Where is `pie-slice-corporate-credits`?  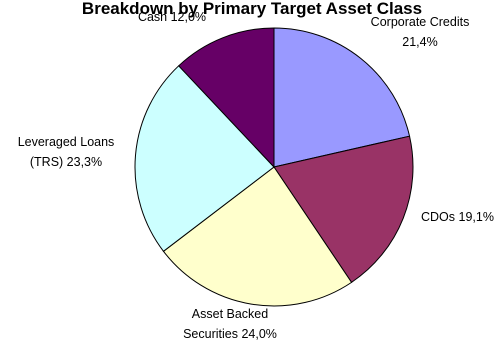 pie-slice-corporate-credits is located at coordinates (342, 97).